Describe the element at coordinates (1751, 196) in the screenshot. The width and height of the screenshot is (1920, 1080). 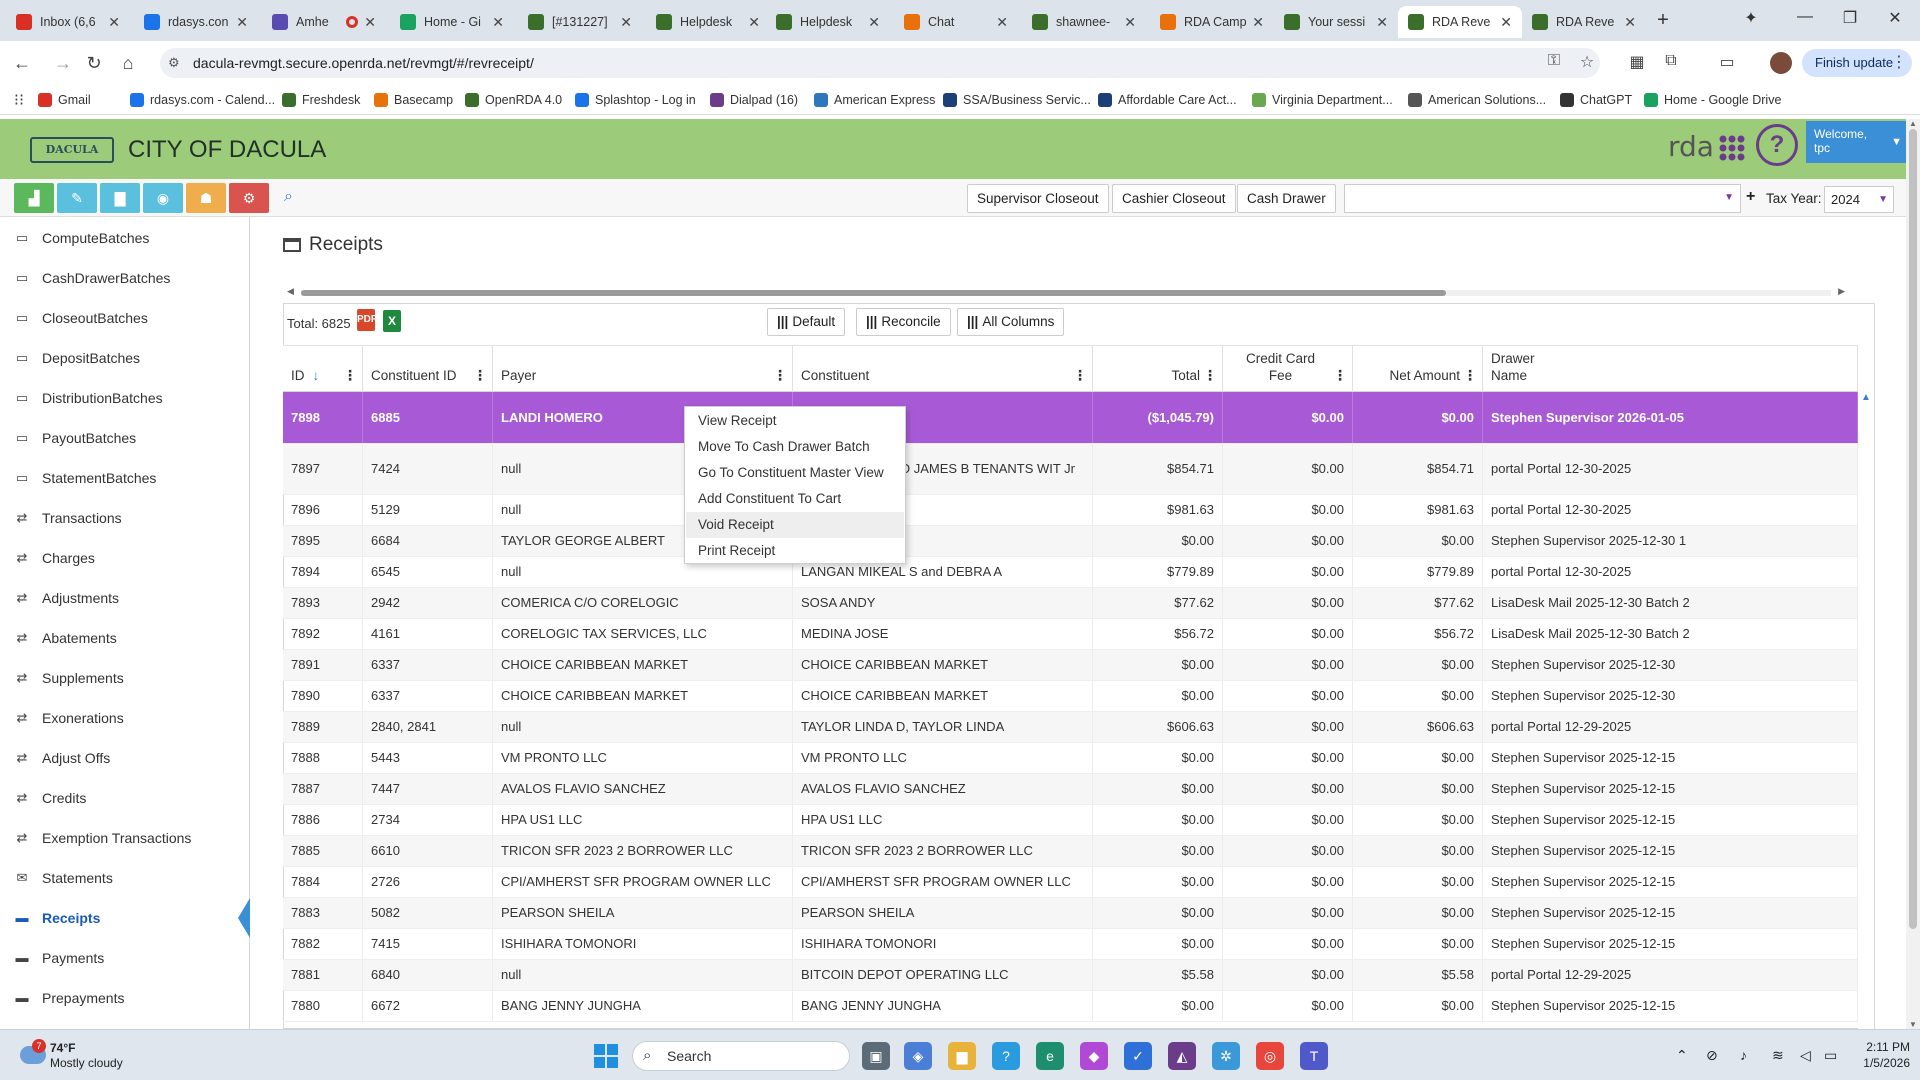
I see `add-plus-icon: +` at that location.